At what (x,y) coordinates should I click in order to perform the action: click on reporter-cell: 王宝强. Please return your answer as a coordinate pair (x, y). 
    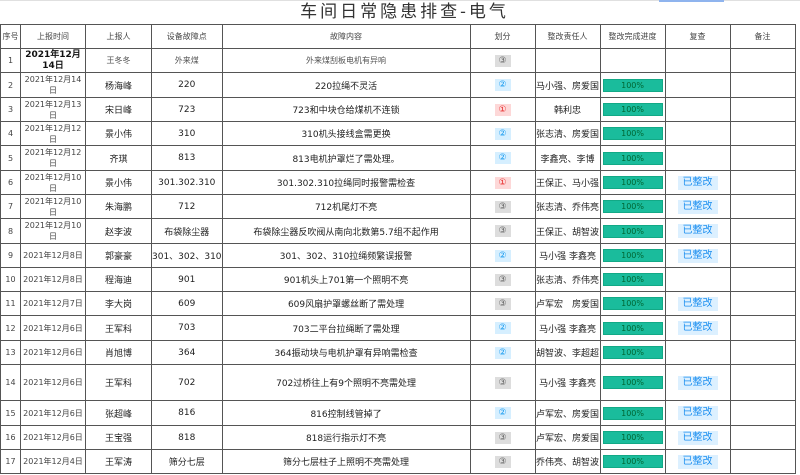
    Looking at the image, I should click on (118, 437).